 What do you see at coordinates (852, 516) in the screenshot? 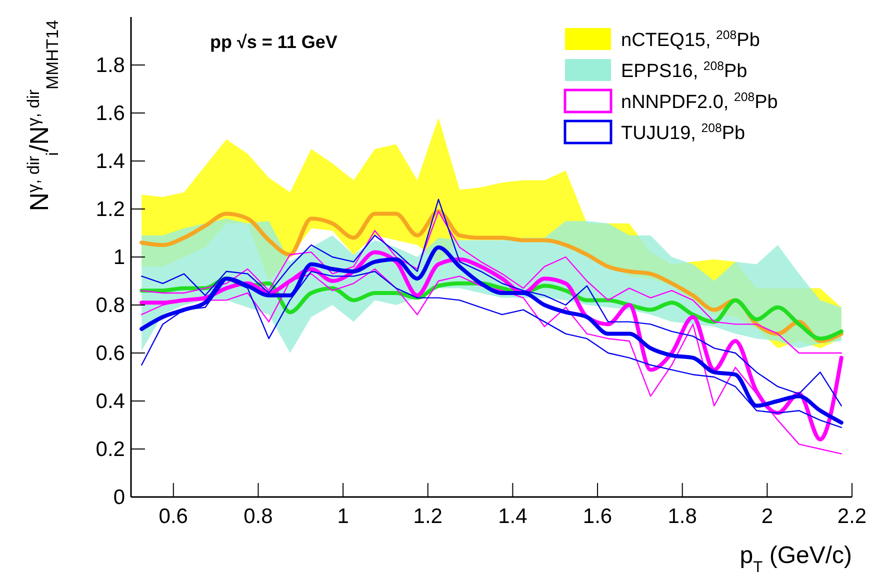
I see `x-tick-label: 2.2` at bounding box center [852, 516].